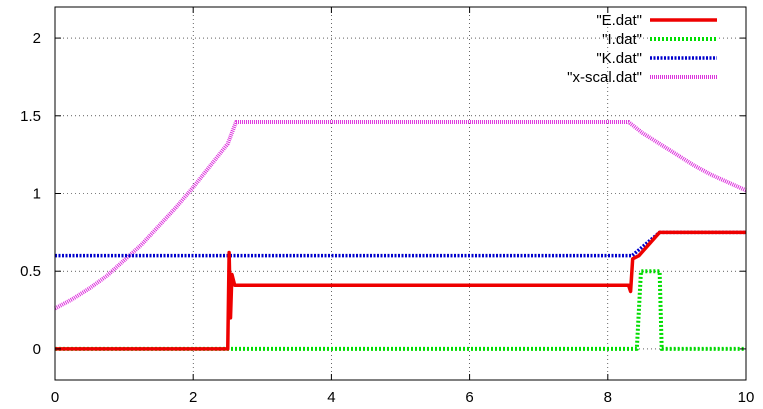 The height and width of the screenshot is (409, 763). I want to click on y-tick-label: 1.5, so click(30, 116).